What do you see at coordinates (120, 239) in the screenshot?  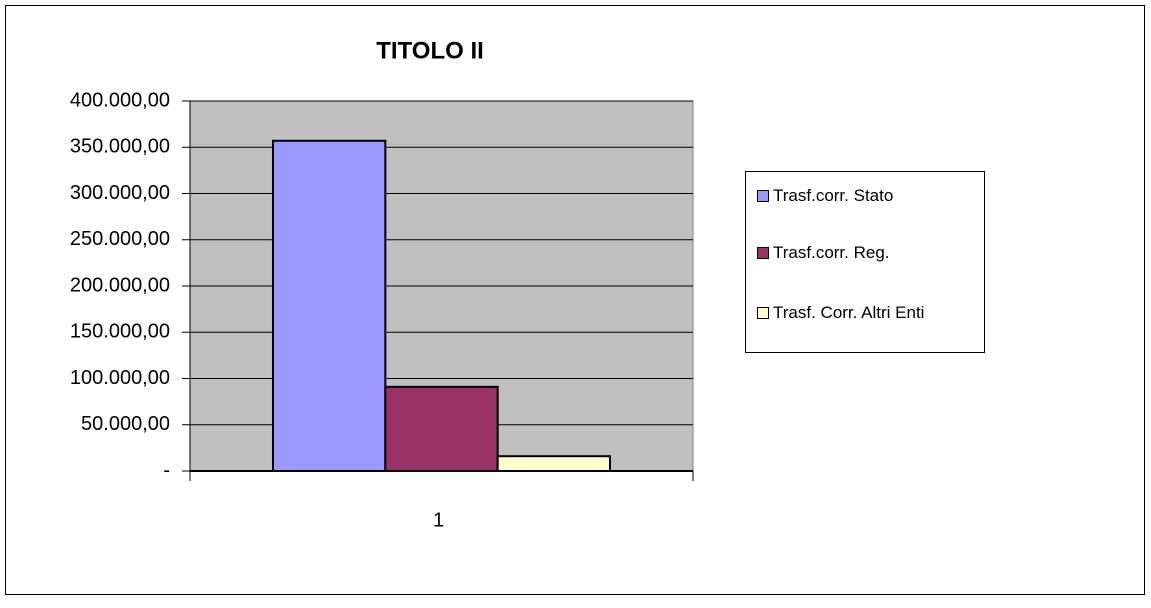 I see `y-tick-label: 250.000,00` at bounding box center [120, 239].